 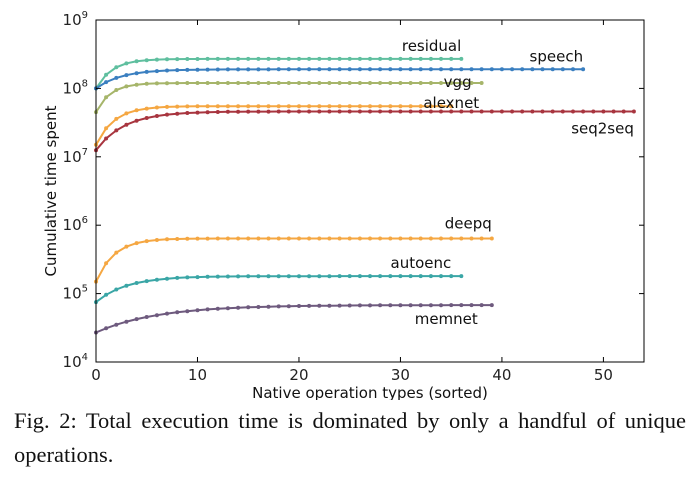 What do you see at coordinates (274, 125) in the screenshot?
I see `series-alexnet` at bounding box center [274, 125].